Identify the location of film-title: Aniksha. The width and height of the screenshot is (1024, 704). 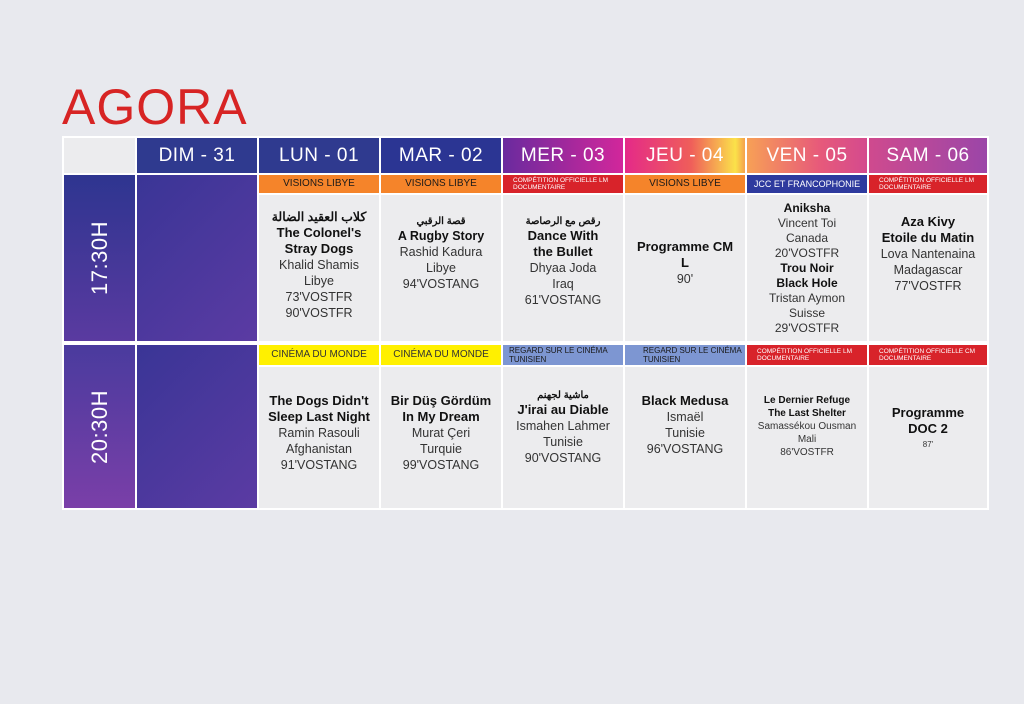
(807, 207).